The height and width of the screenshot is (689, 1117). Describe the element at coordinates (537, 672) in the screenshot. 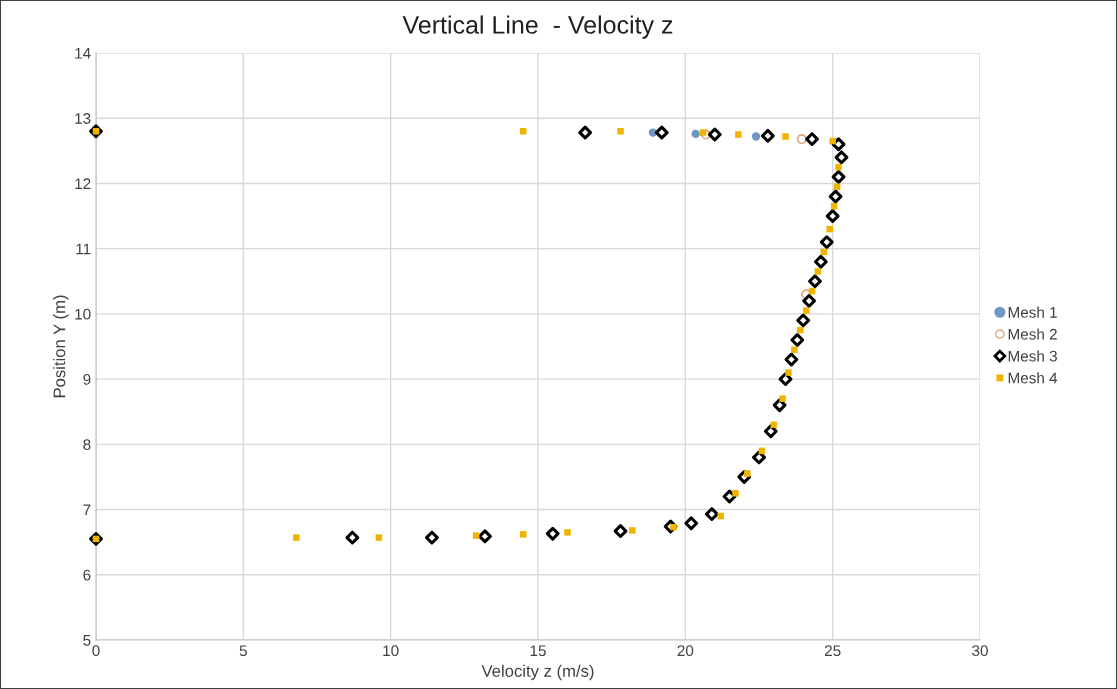

I see `x-axis-title: Velocity z (m/s)` at that location.